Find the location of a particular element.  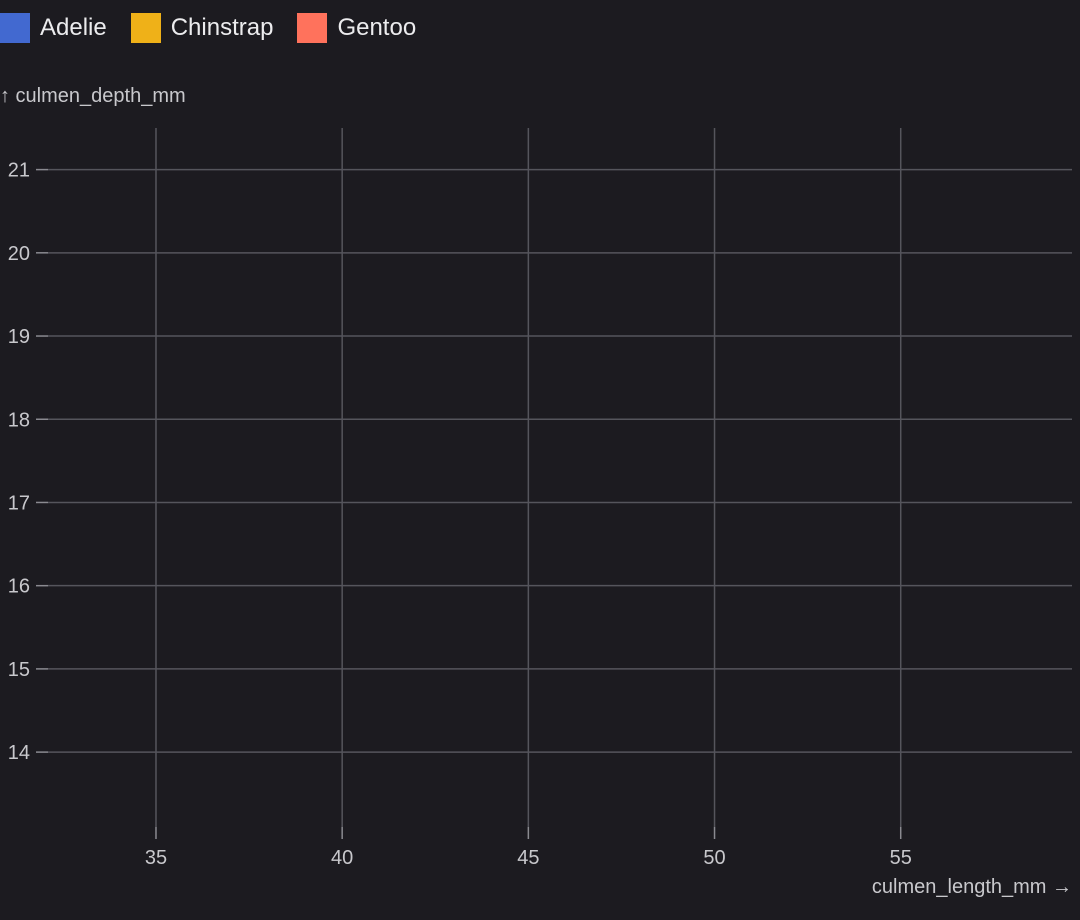

y-tick-label: 18 is located at coordinates (19, 420).